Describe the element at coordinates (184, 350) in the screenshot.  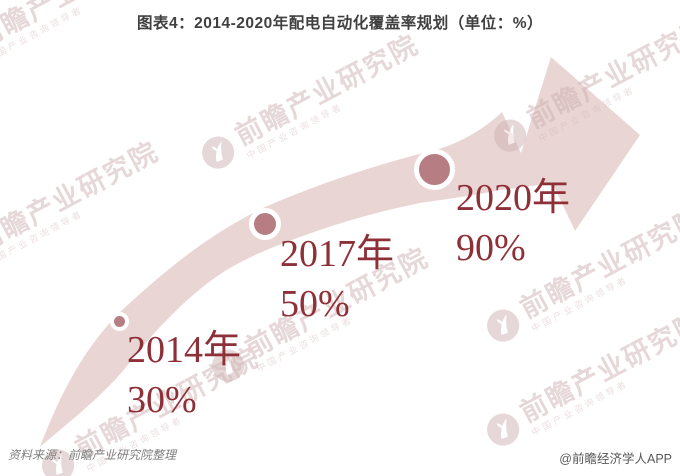
I see `milestone-year: 2014年` at that location.